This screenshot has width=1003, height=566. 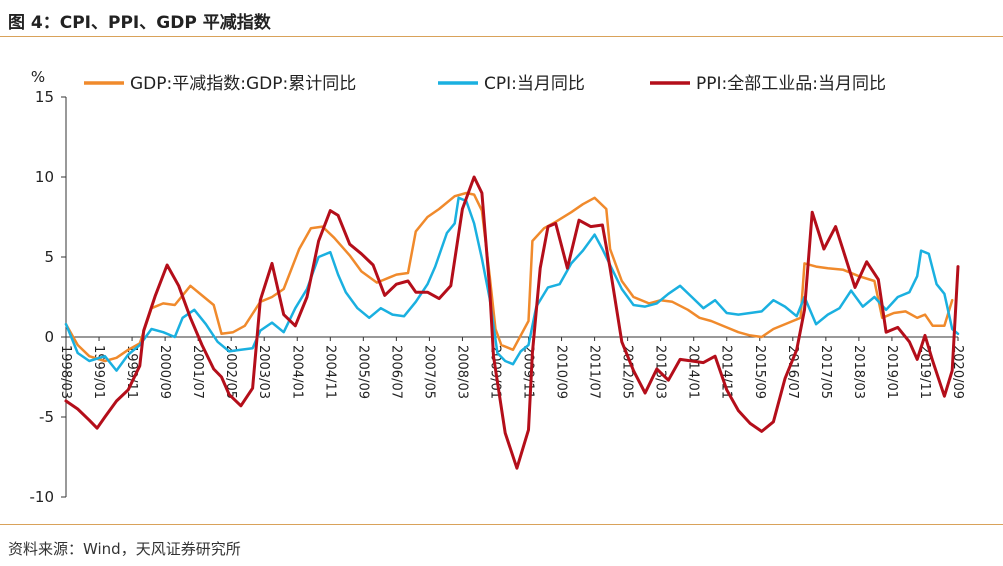 I want to click on figure-title: 图 4：CPI、PPI、GDP 平减指数, so click(x=139, y=23).